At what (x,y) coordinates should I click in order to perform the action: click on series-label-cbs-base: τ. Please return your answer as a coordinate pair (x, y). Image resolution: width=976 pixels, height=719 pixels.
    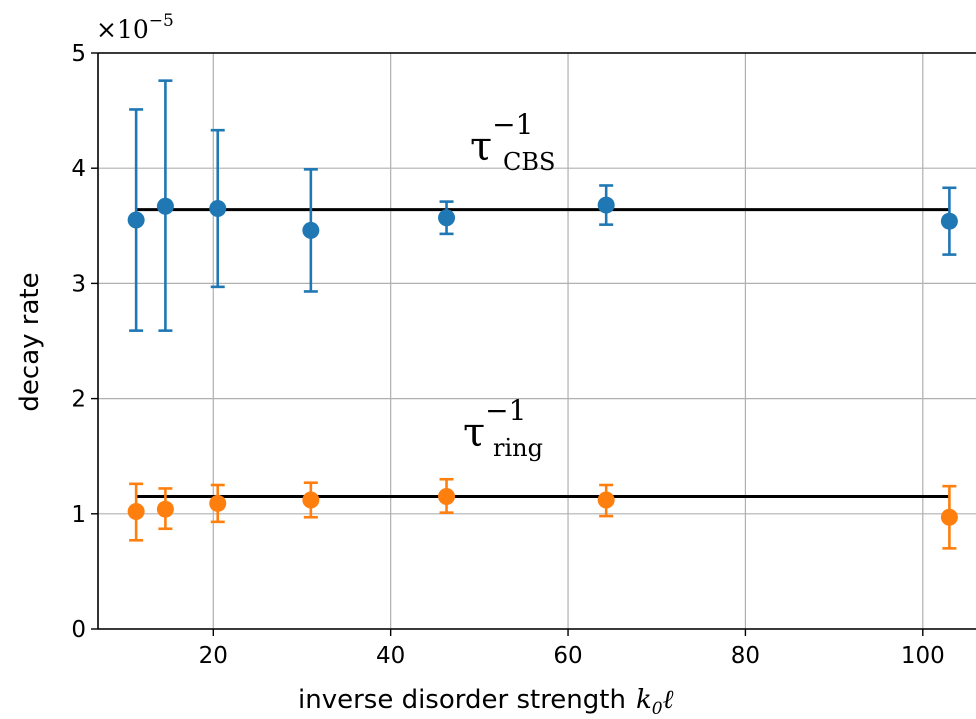
    Looking at the image, I should click on (481, 147).